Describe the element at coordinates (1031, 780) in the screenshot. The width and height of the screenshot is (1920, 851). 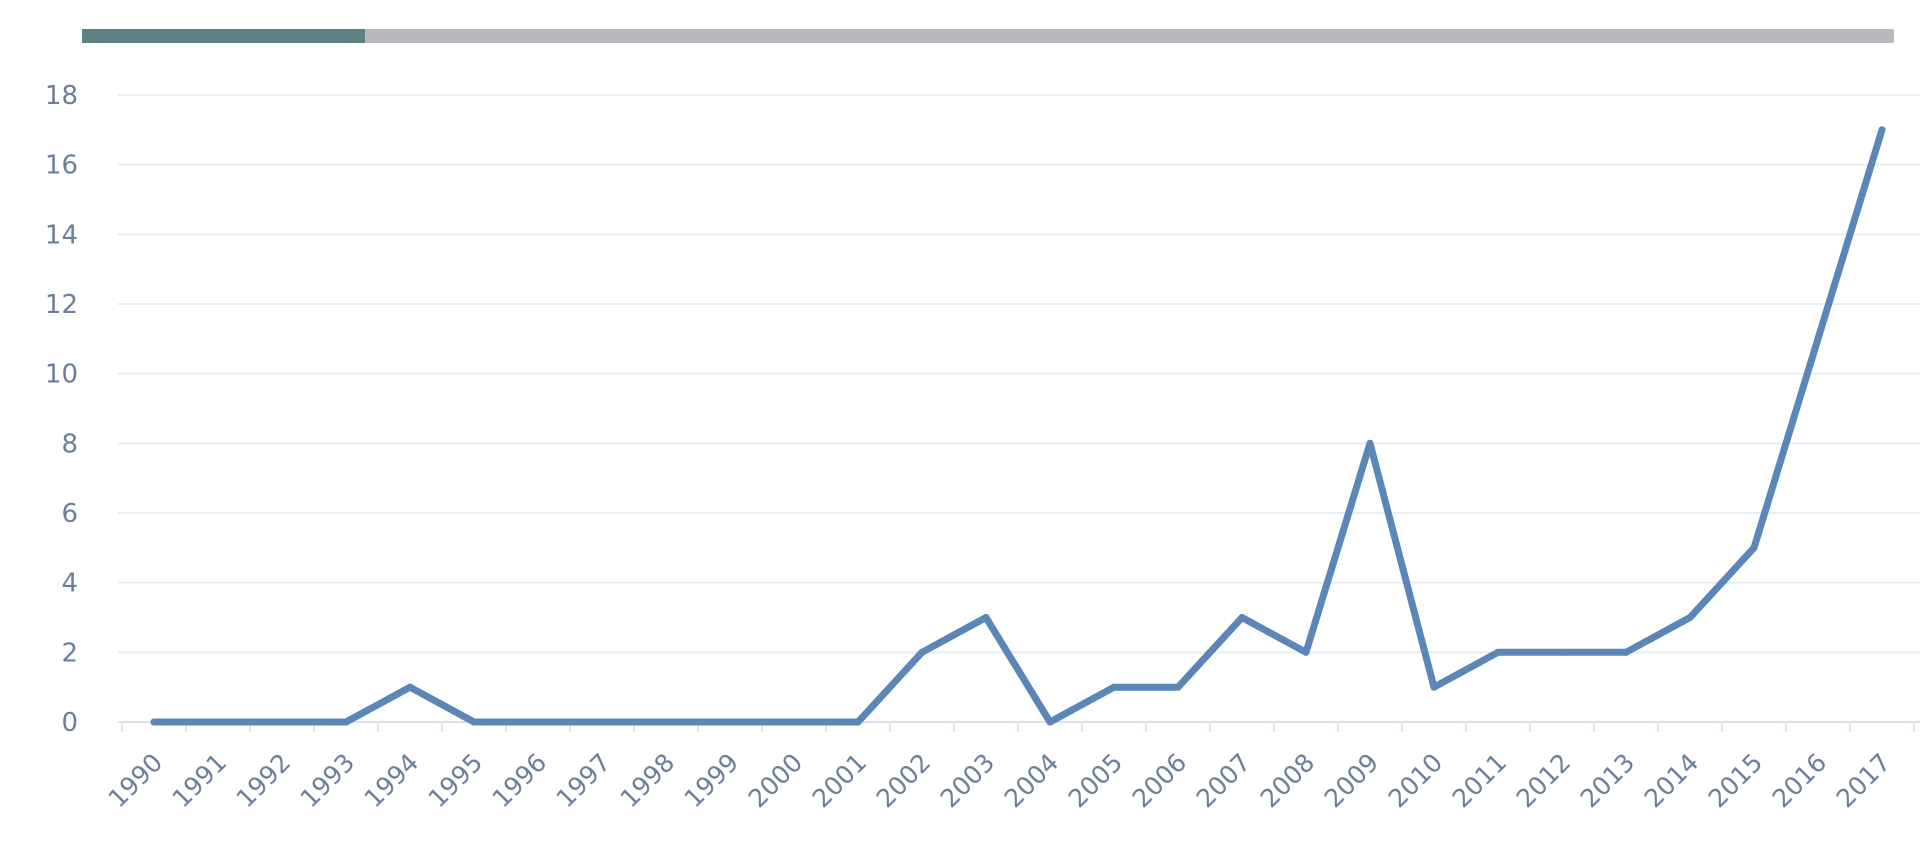
I see `x-tick-label: 2004` at that location.